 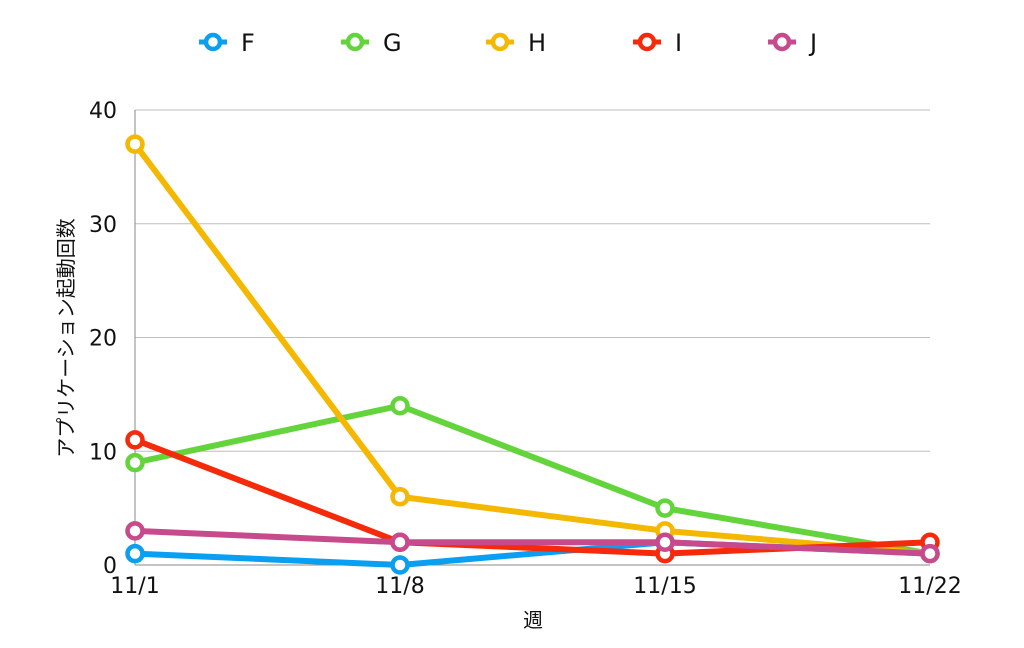 I want to click on series-j, so click(x=532, y=542).